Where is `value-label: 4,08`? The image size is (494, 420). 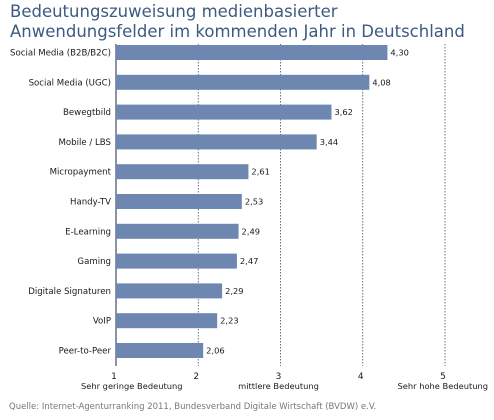
value-label: 4,08 is located at coordinates (381, 82).